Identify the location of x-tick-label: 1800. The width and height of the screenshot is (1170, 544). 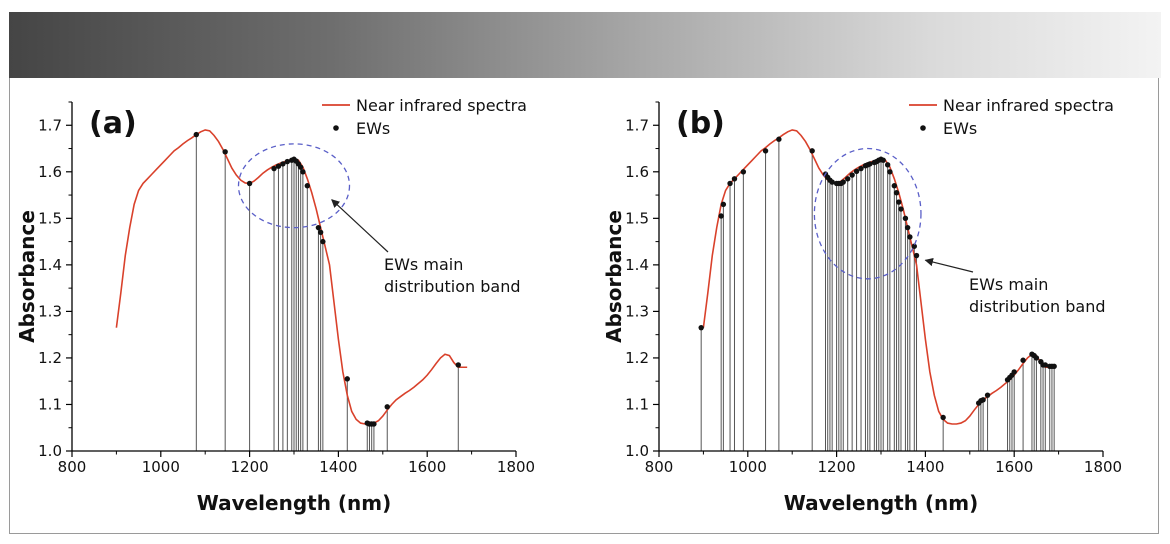
(516, 467).